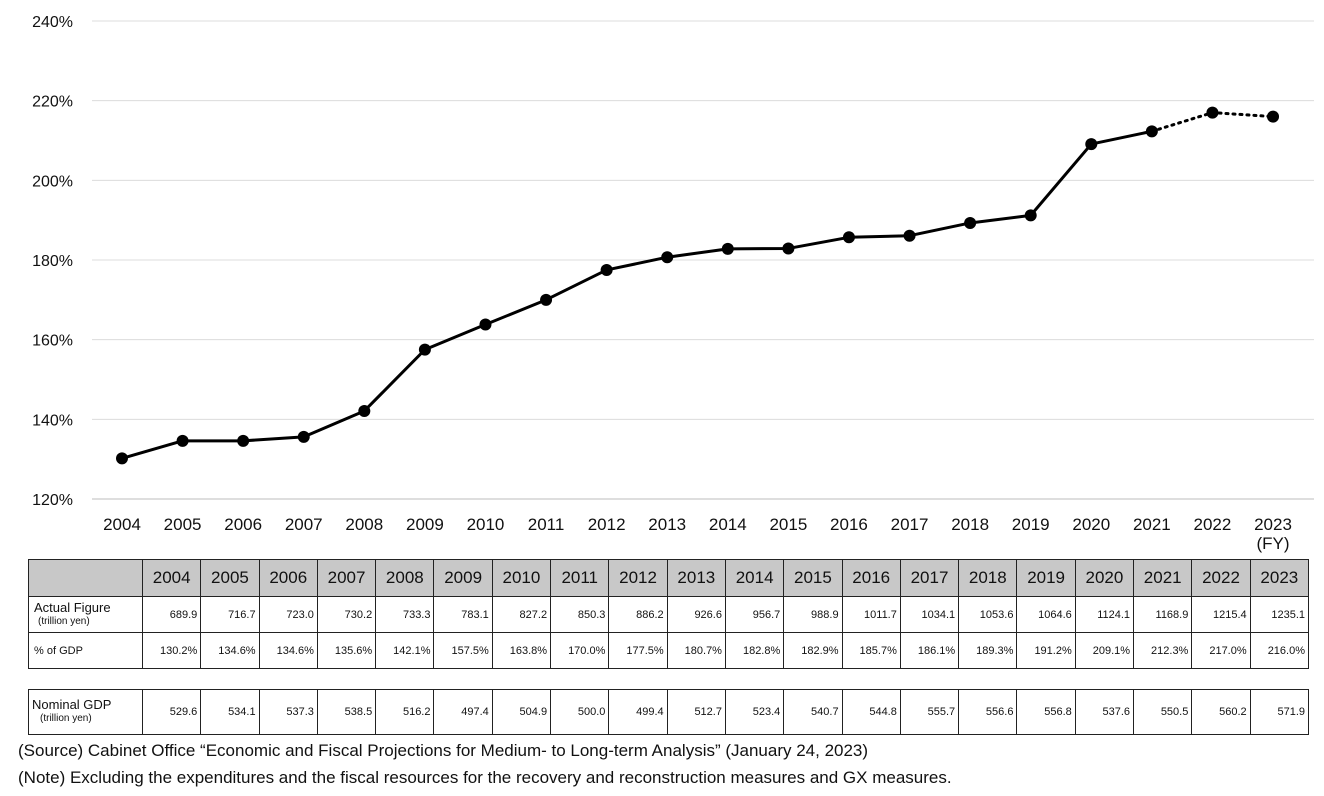  What do you see at coordinates (1046, 712) in the screenshot?
I see `nominal-gdp-cell: 556.8` at bounding box center [1046, 712].